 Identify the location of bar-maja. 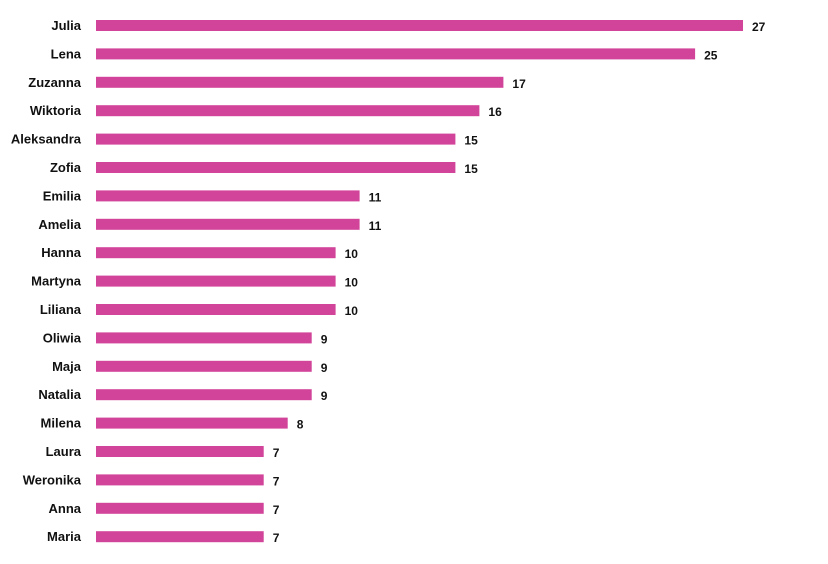
(204, 366).